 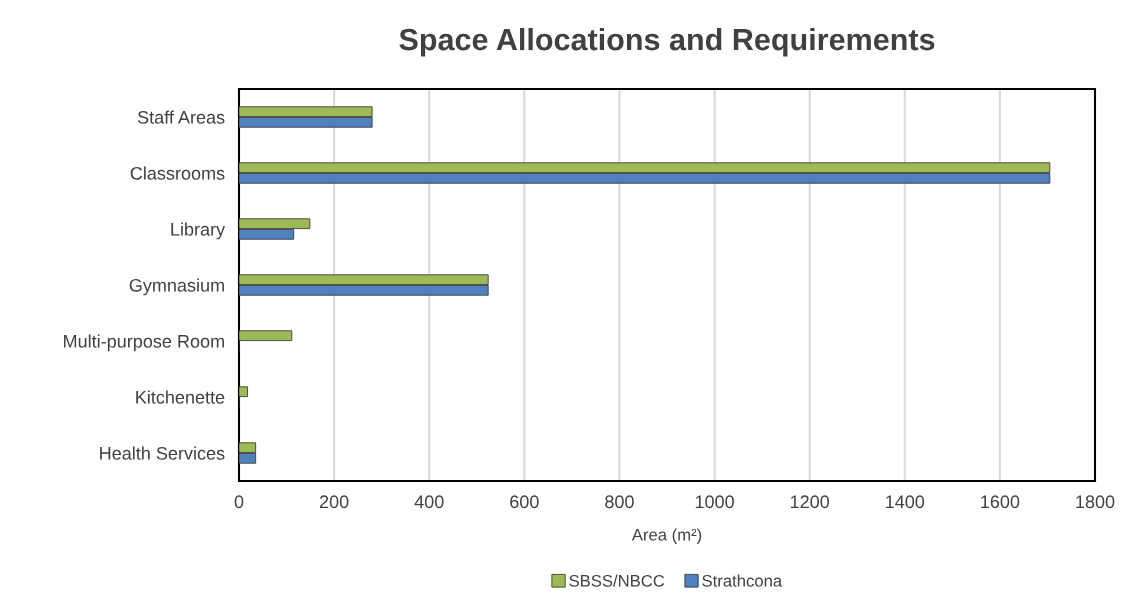 What do you see at coordinates (334, 502) in the screenshot?
I see `x-tick-label: 200` at bounding box center [334, 502].